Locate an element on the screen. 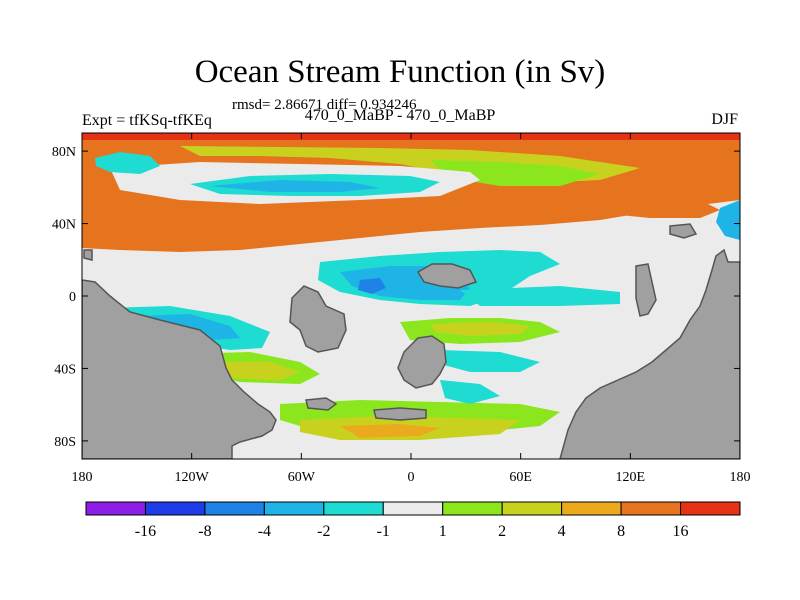  season-label: DJF is located at coordinates (724, 119).